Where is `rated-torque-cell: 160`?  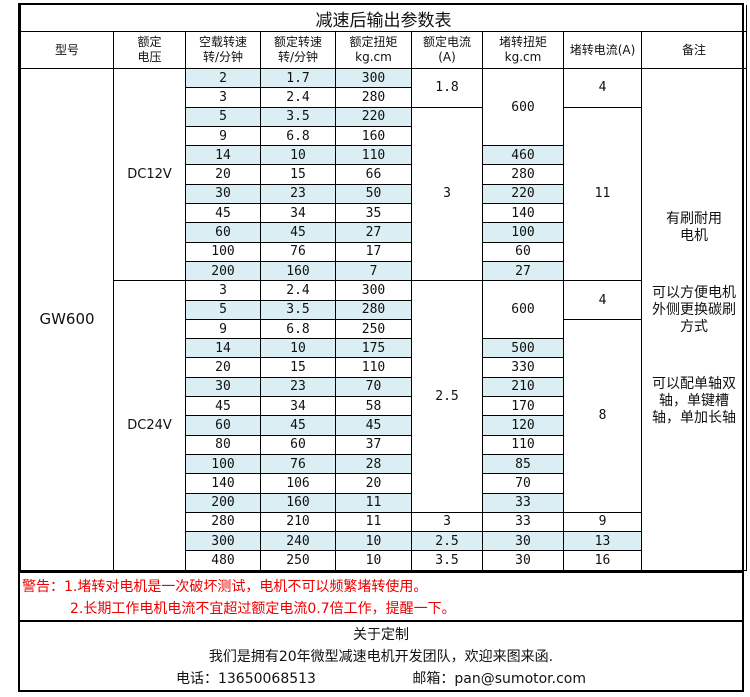
rated-torque-cell: 160 is located at coordinates (373, 136).